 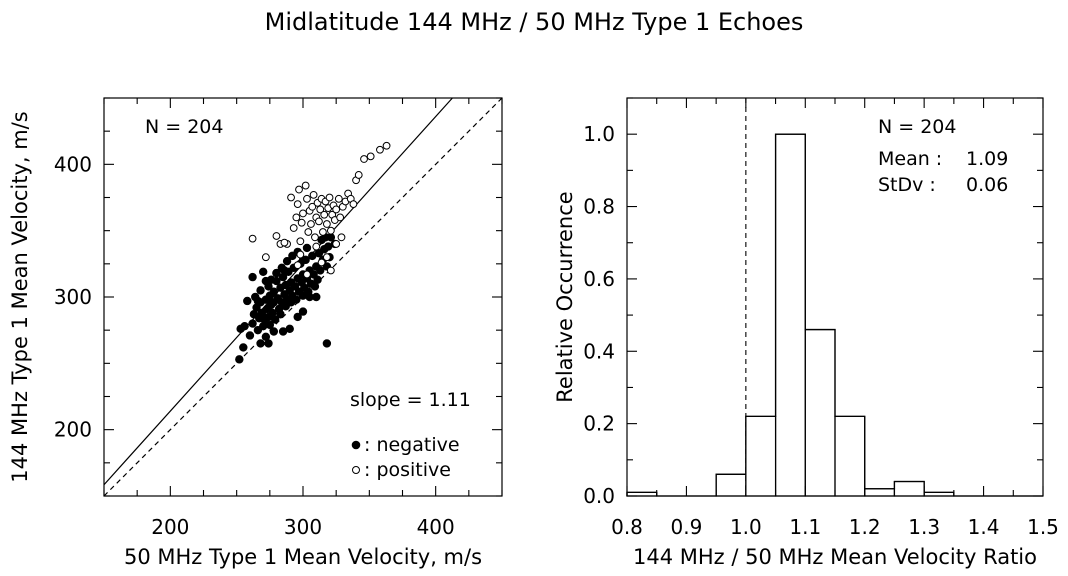 I want to click on histogram-x-tick-label: 1.4, so click(x=984, y=527).